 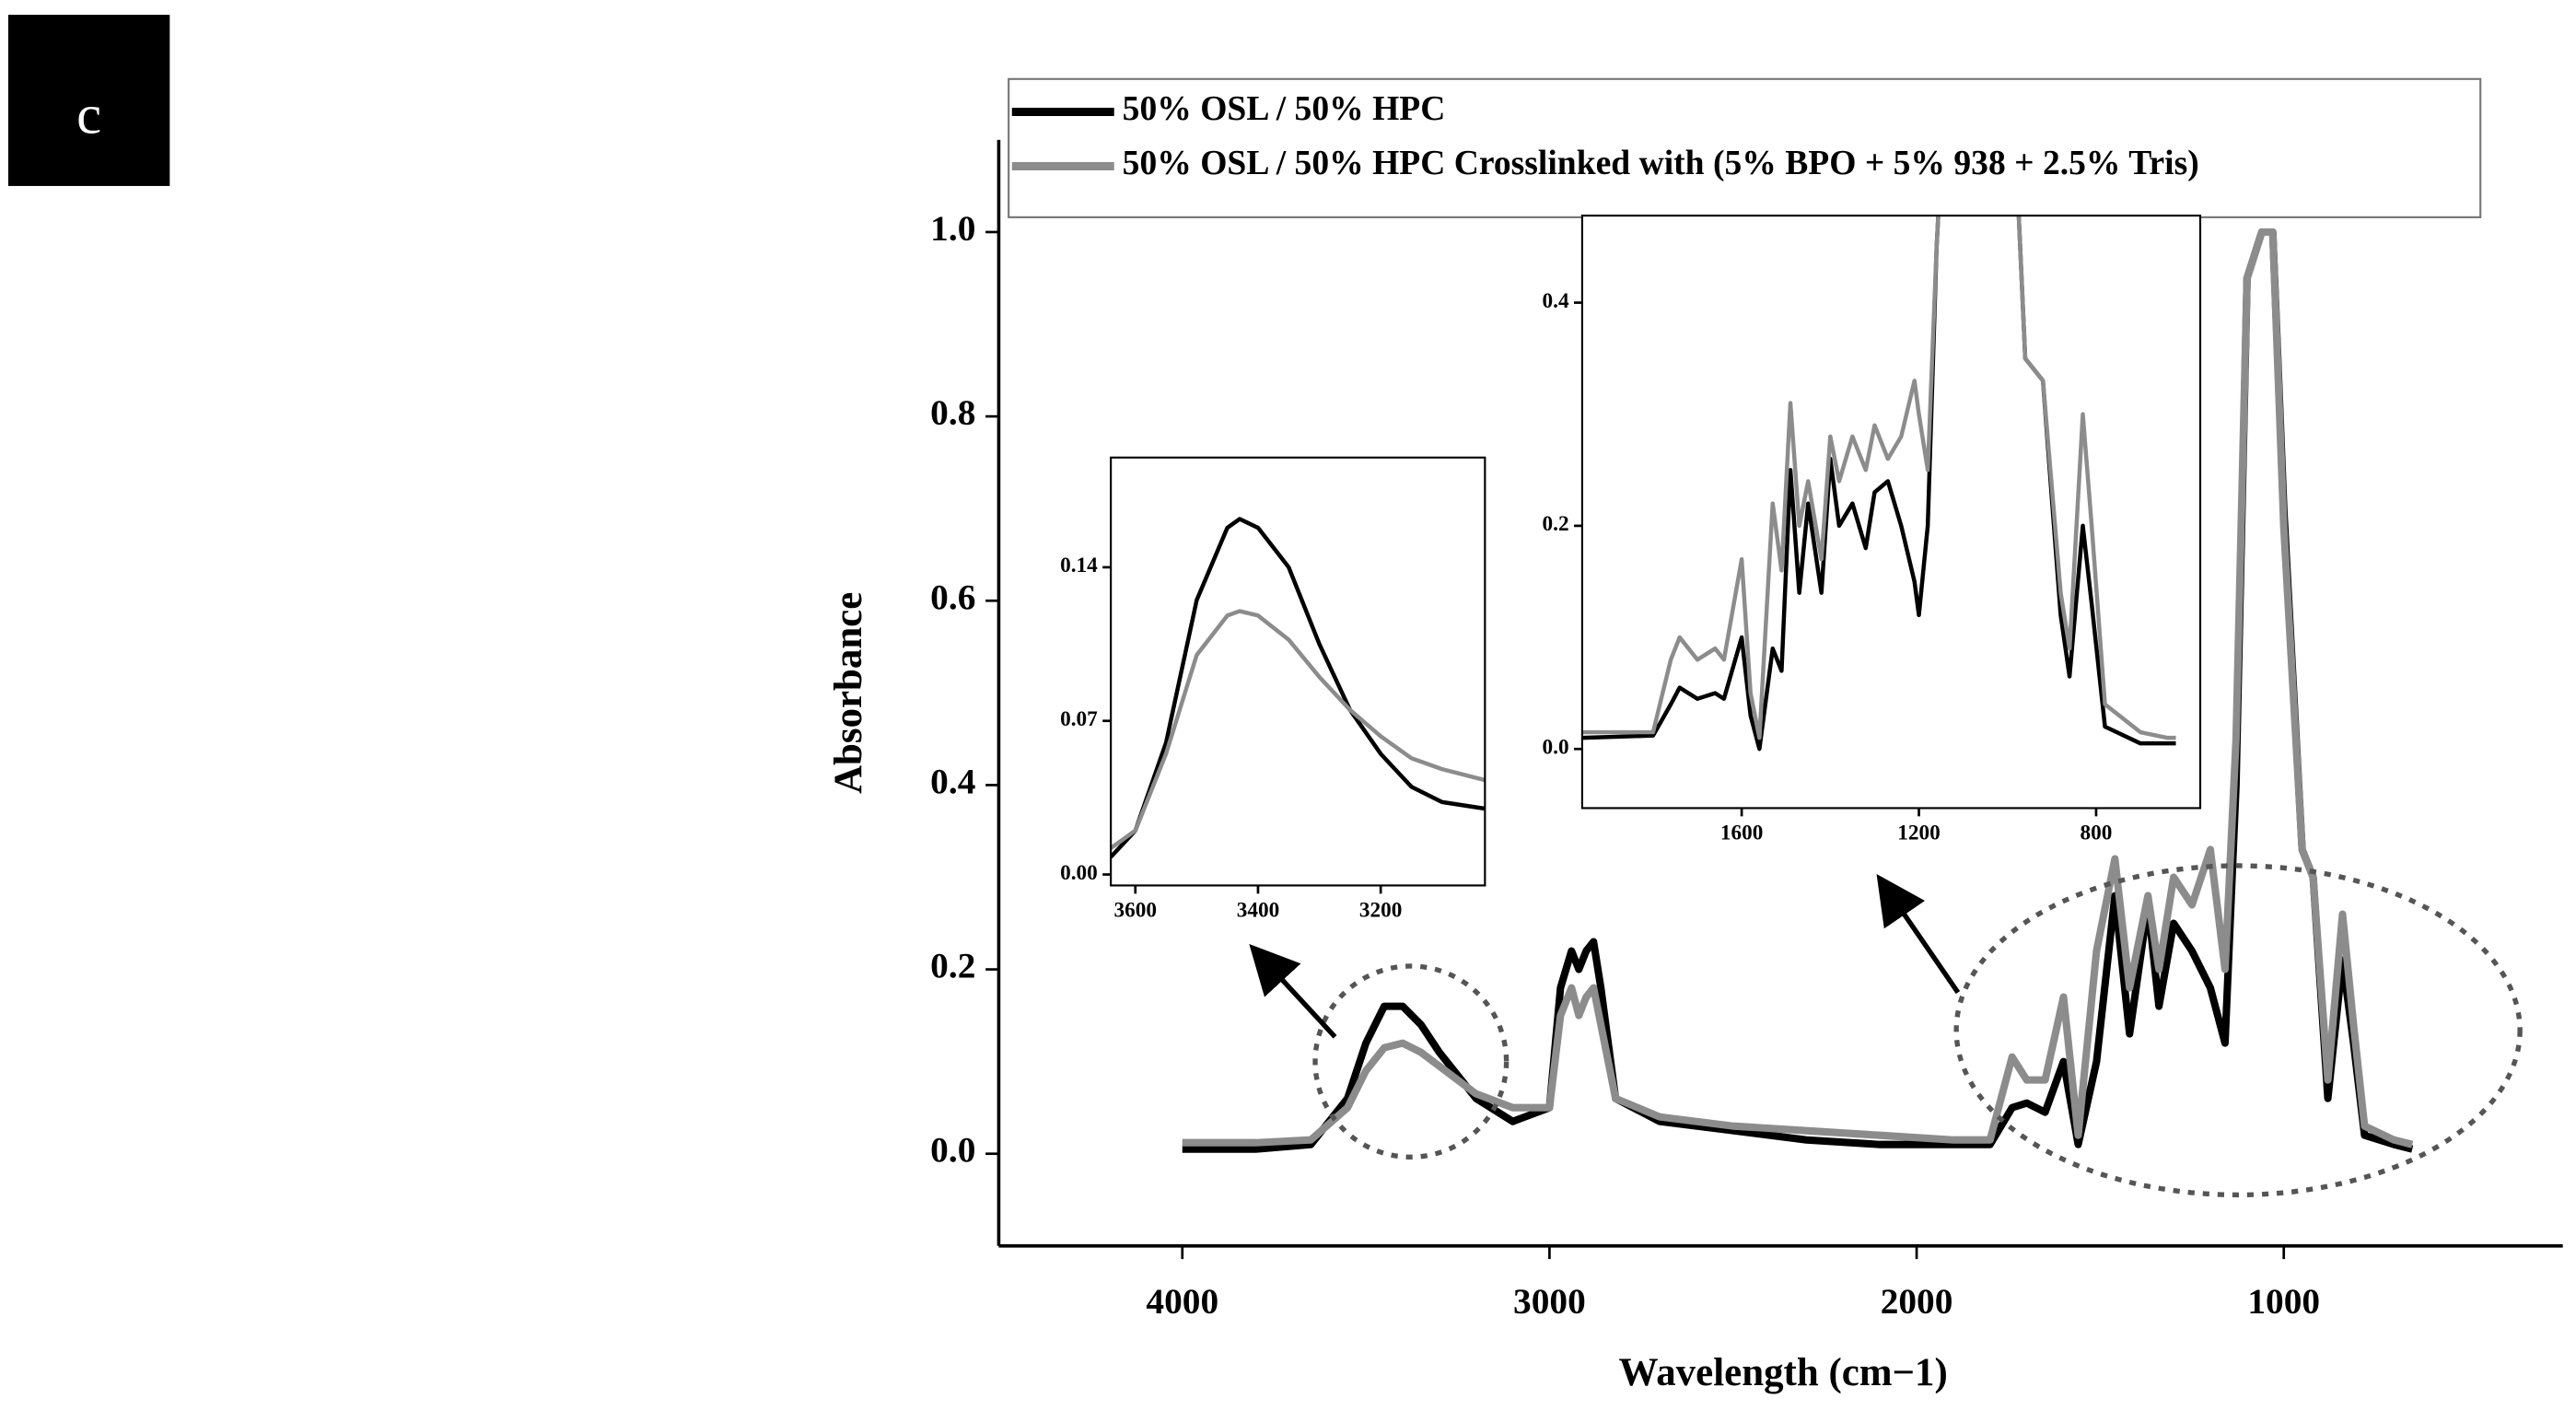 I want to click on x-tick-label: 1200, so click(x=1919, y=833).